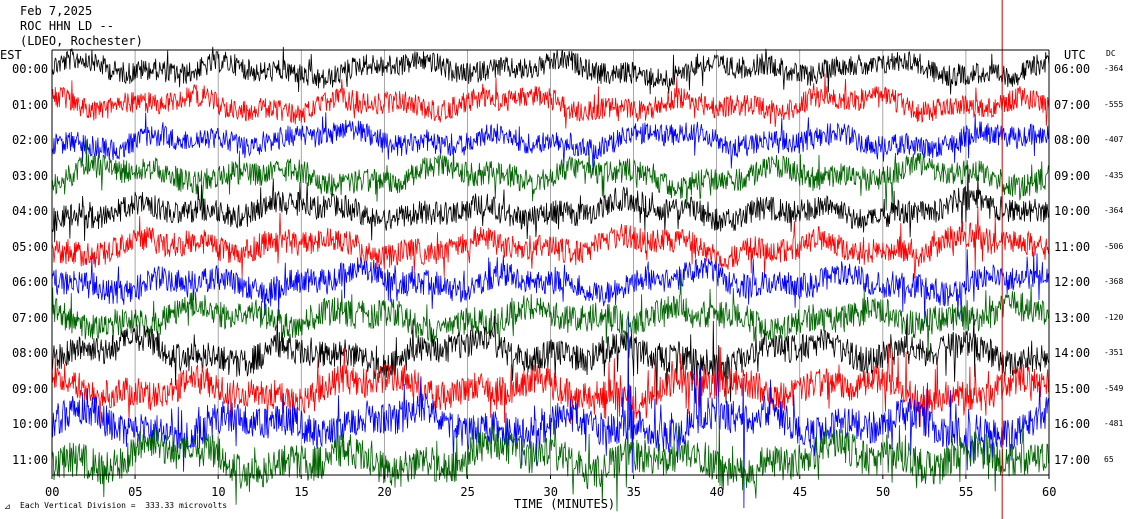 This screenshot has height=519, width=1130. Describe the element at coordinates (1114, 246) in the screenshot. I see `dc-label-5: -506` at that location.